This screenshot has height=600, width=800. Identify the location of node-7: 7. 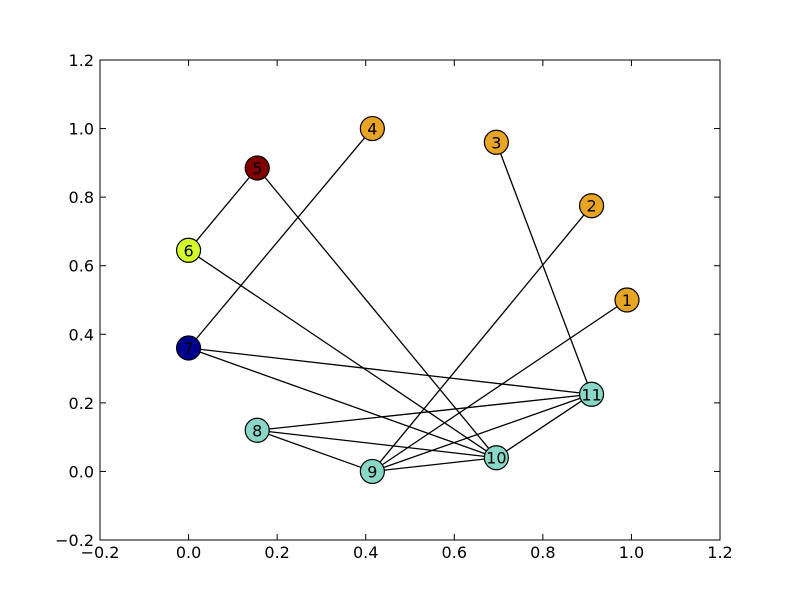
(188, 348).